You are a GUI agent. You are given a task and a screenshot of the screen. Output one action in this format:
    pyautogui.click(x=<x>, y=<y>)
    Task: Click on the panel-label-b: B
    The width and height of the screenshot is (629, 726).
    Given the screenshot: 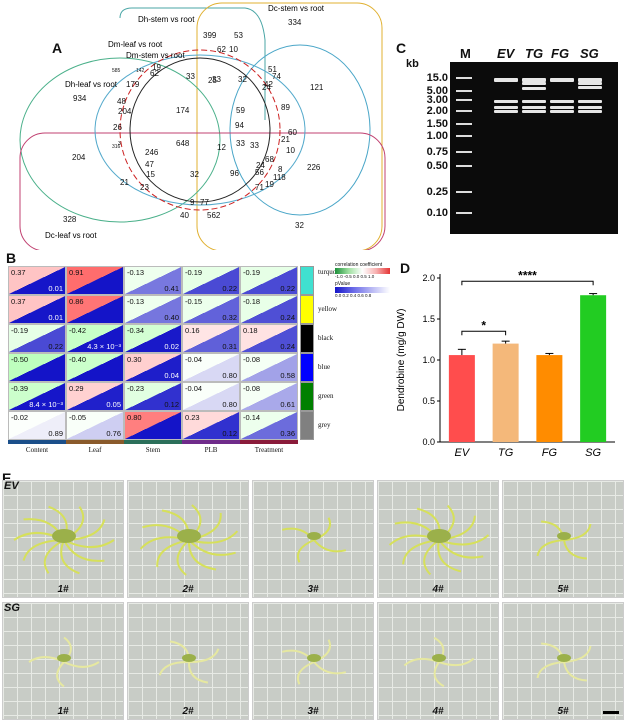 What is the action you would take?
    pyautogui.click(x=11, y=258)
    